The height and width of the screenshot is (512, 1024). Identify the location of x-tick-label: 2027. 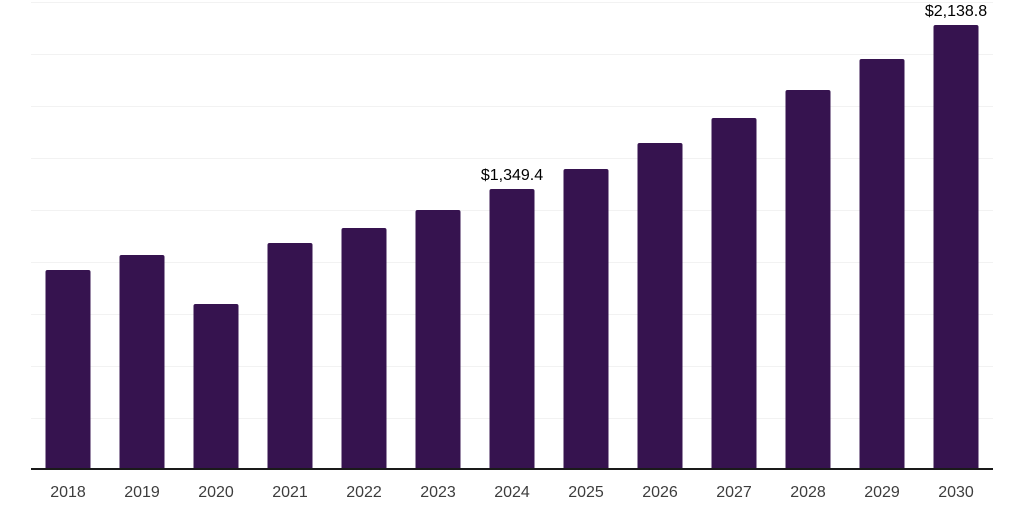
(734, 492).